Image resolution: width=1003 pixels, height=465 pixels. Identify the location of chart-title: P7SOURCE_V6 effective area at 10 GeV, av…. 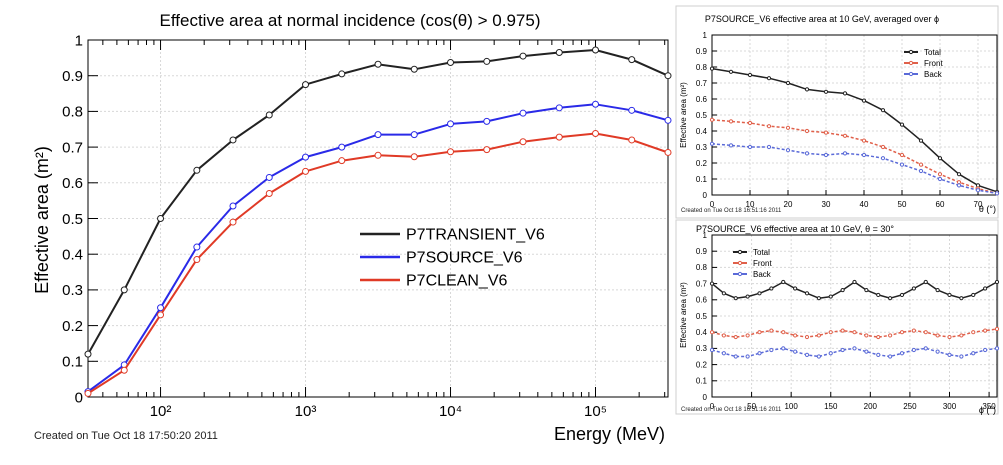
(822, 19).